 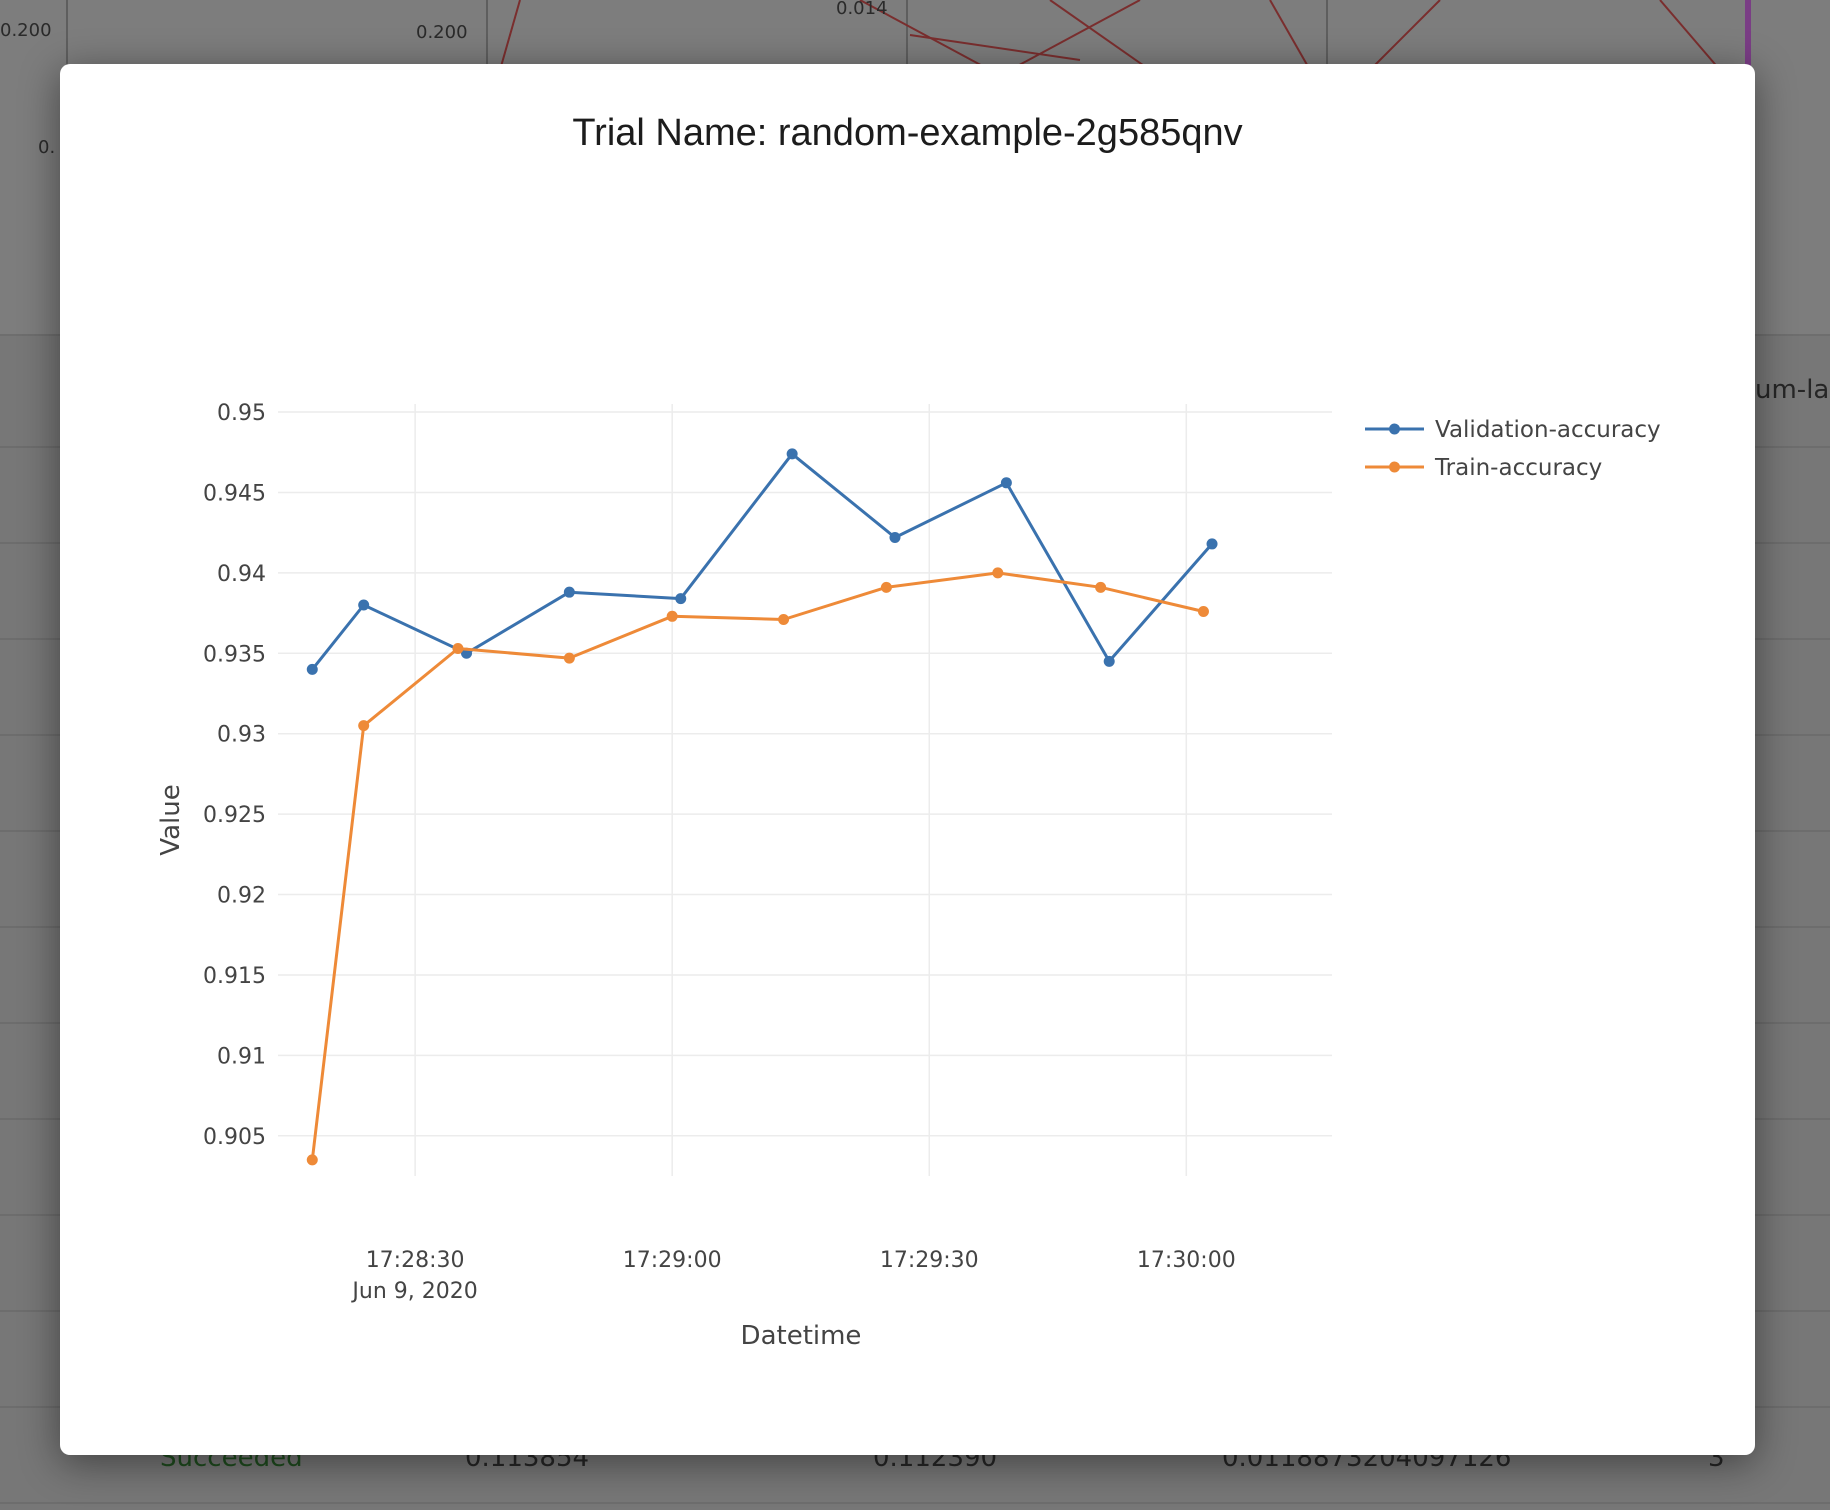 I want to click on y-tick-label: 0.91, so click(x=241, y=1056).